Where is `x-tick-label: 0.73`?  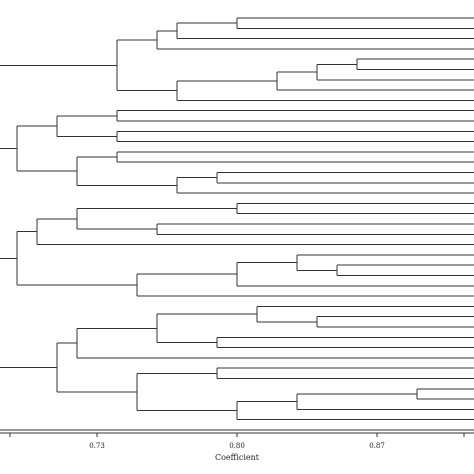 x-tick-label: 0.73 is located at coordinates (97, 446).